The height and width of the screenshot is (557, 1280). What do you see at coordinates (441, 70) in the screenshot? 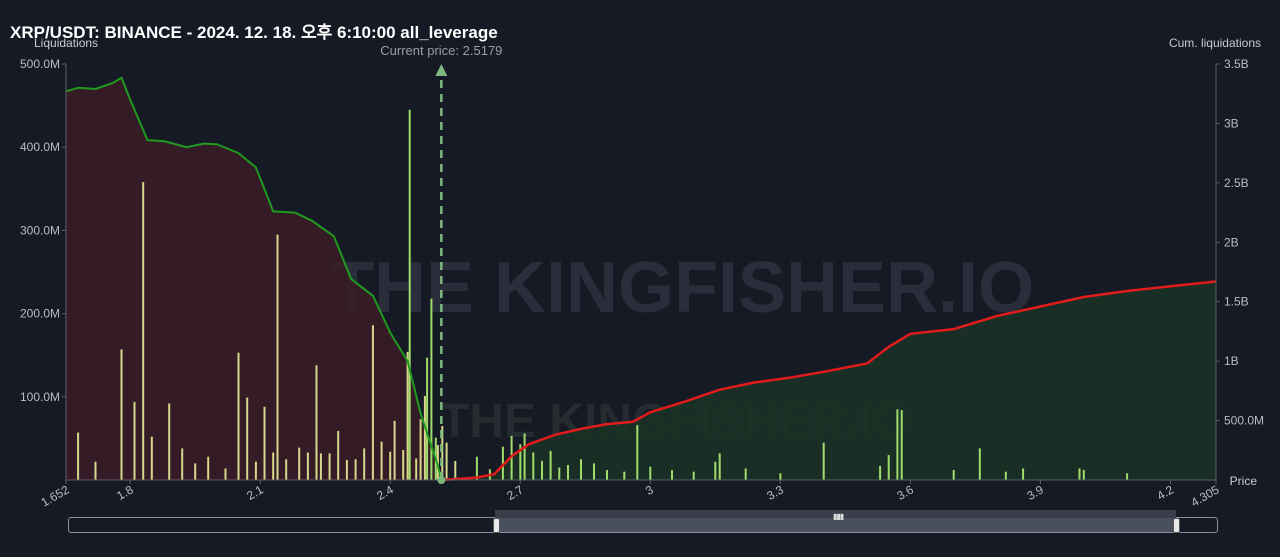
I see `current-price-arrow-icon` at bounding box center [441, 70].